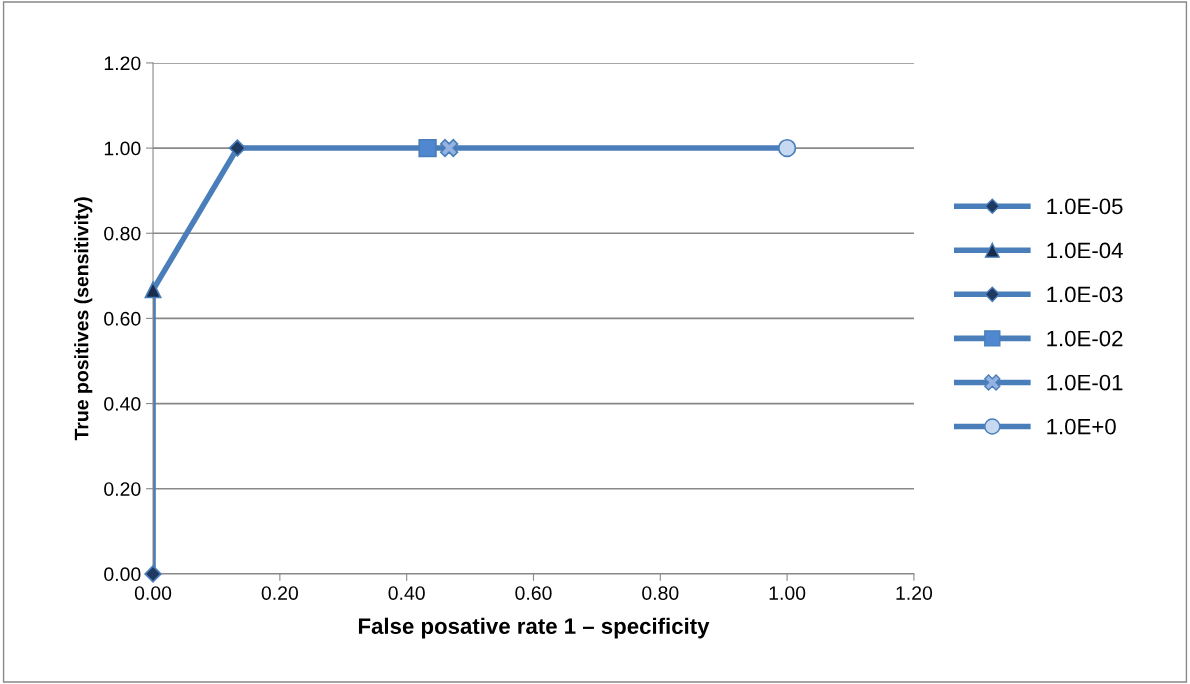 This screenshot has width=1190, height=684. Describe the element at coordinates (122, 63) in the screenshot. I see `y-tick-label: 1.20` at that location.